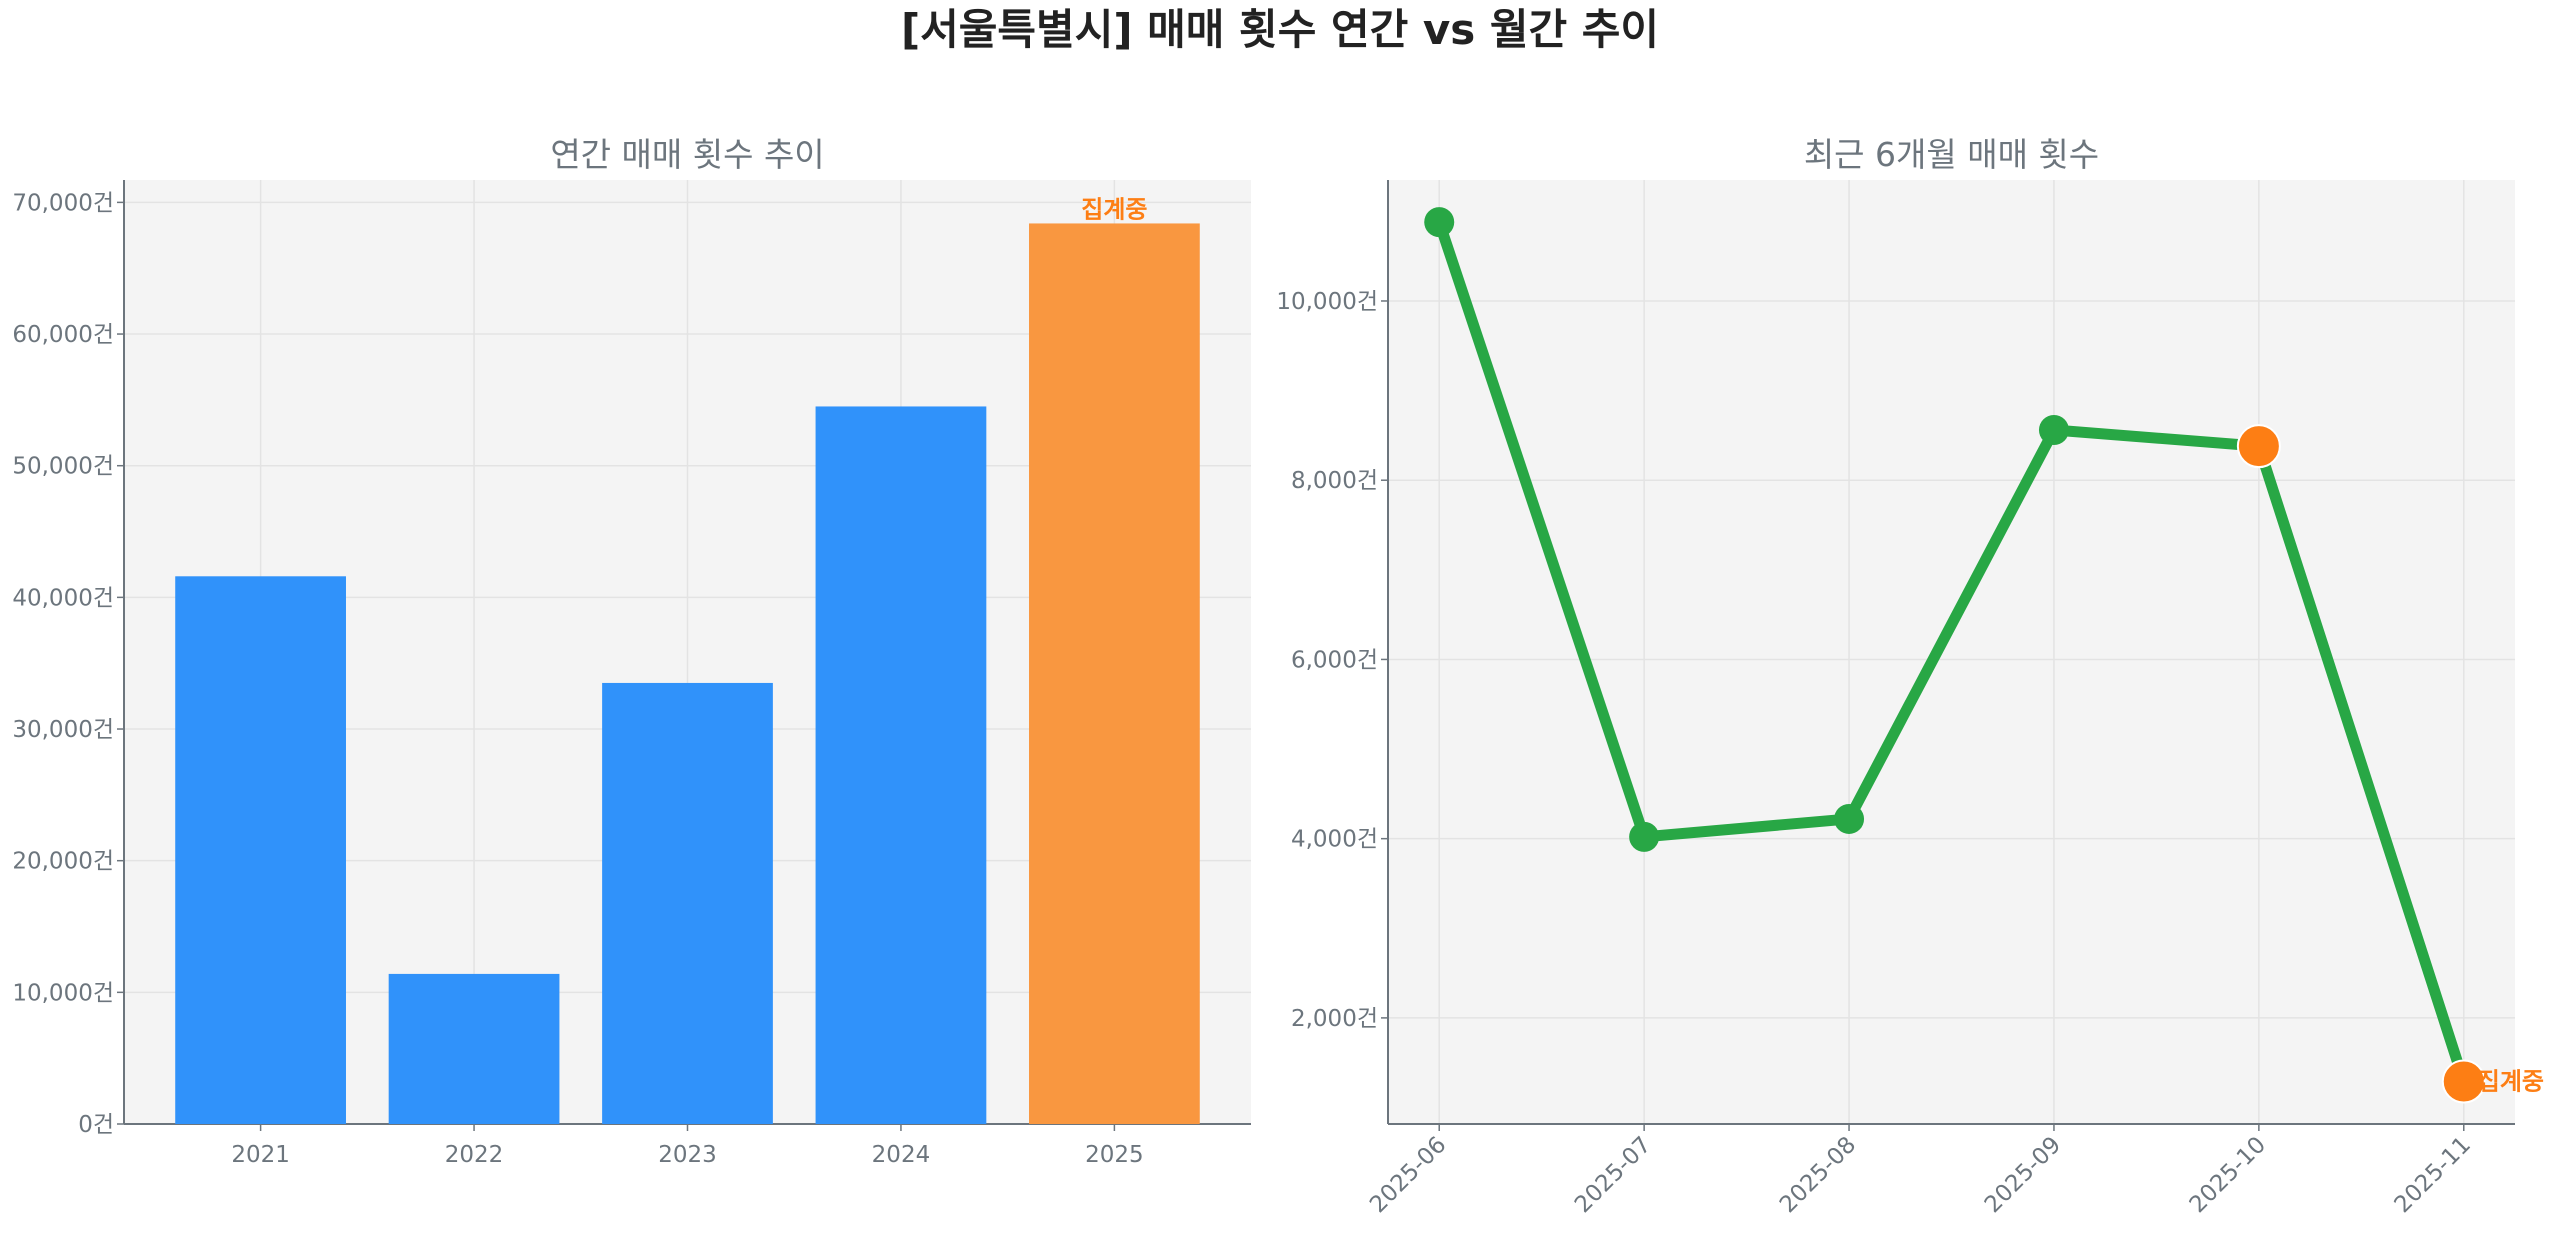  I want to click on figure-title: [서울특별시] 매매 횟수 연간 vs 월간 추이, so click(1280, 29).